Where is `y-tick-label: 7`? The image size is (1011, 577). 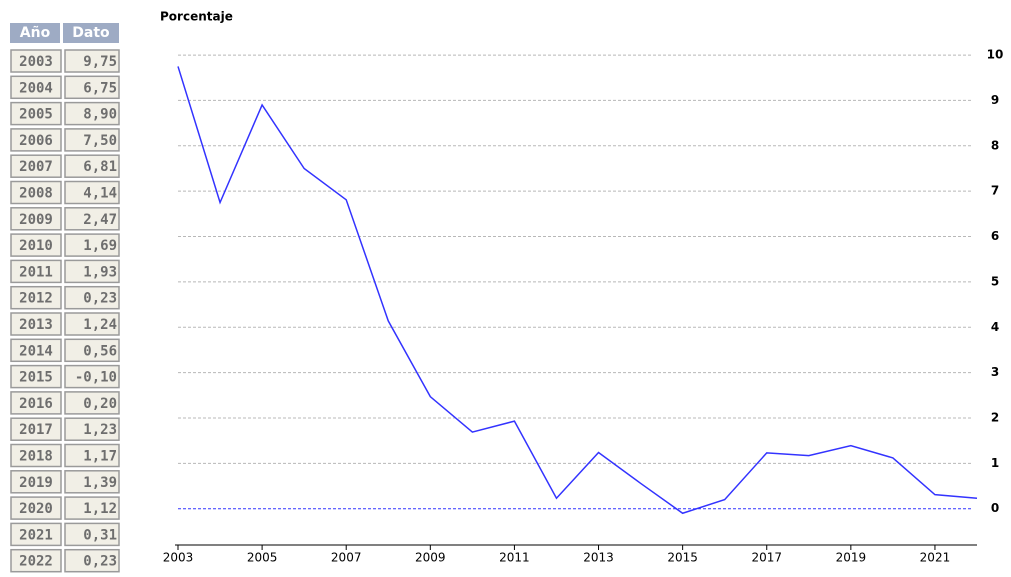 y-tick-label: 7 is located at coordinates (995, 191).